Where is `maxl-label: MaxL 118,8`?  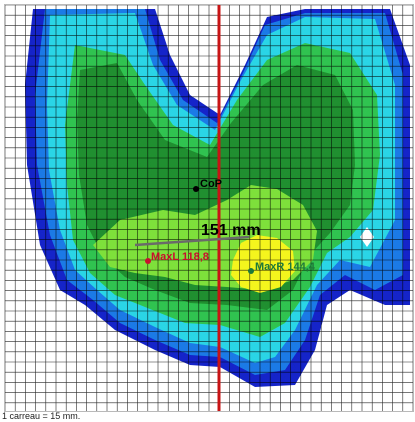 maxl-label: MaxL 118,8 is located at coordinates (180, 257).